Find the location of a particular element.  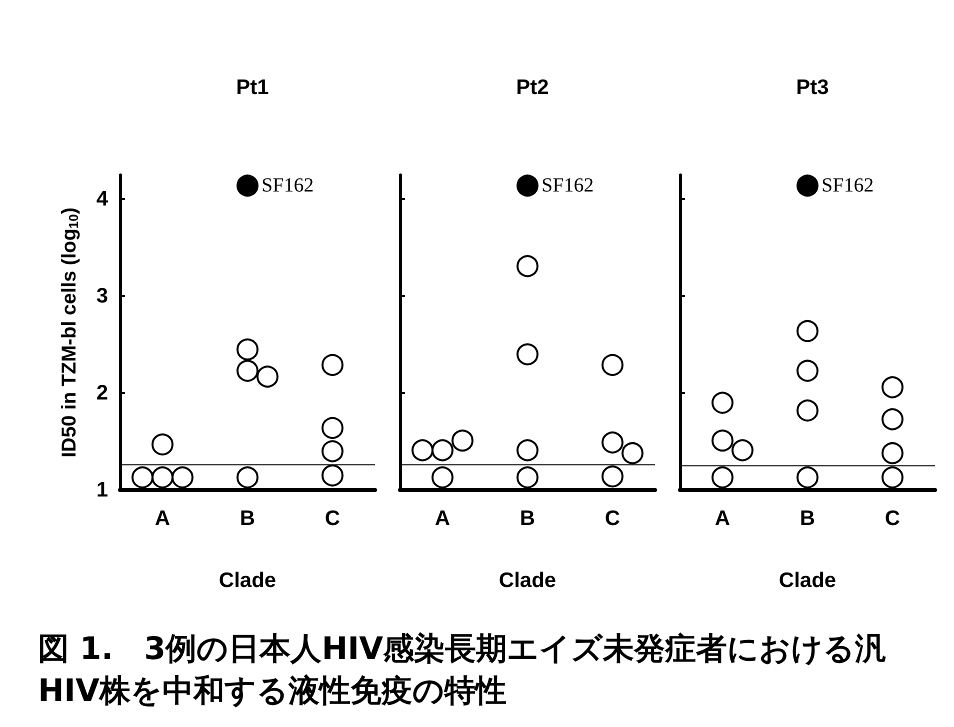

y-tick-label: 1 is located at coordinates (102, 490).